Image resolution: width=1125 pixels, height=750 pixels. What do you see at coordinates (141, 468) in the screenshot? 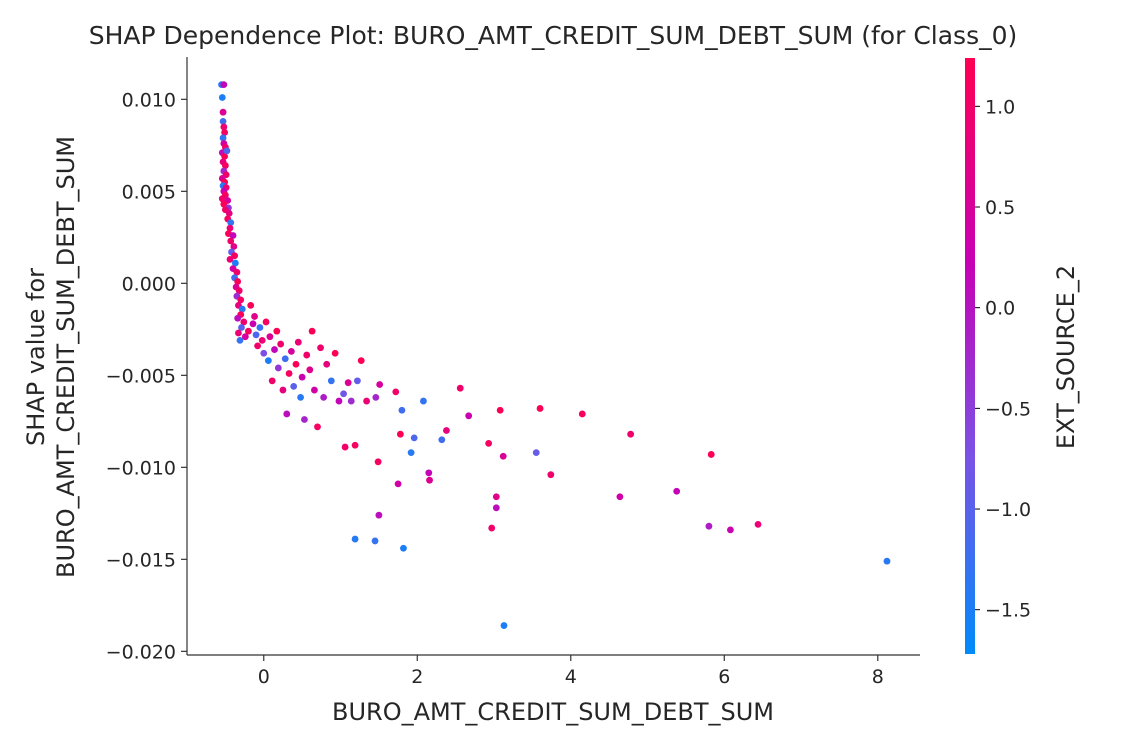
I see `y-tick-label: −0.010` at bounding box center [141, 468].